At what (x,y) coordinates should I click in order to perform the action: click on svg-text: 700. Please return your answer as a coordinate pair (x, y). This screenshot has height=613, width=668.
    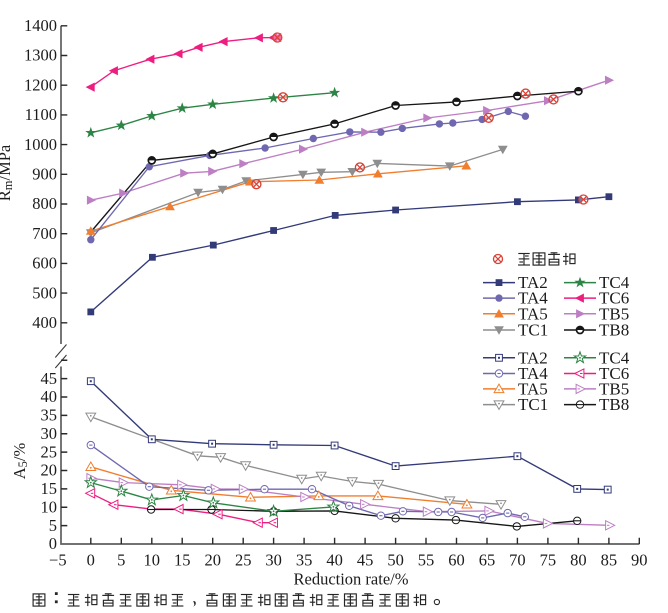
    Looking at the image, I should click on (44, 233).